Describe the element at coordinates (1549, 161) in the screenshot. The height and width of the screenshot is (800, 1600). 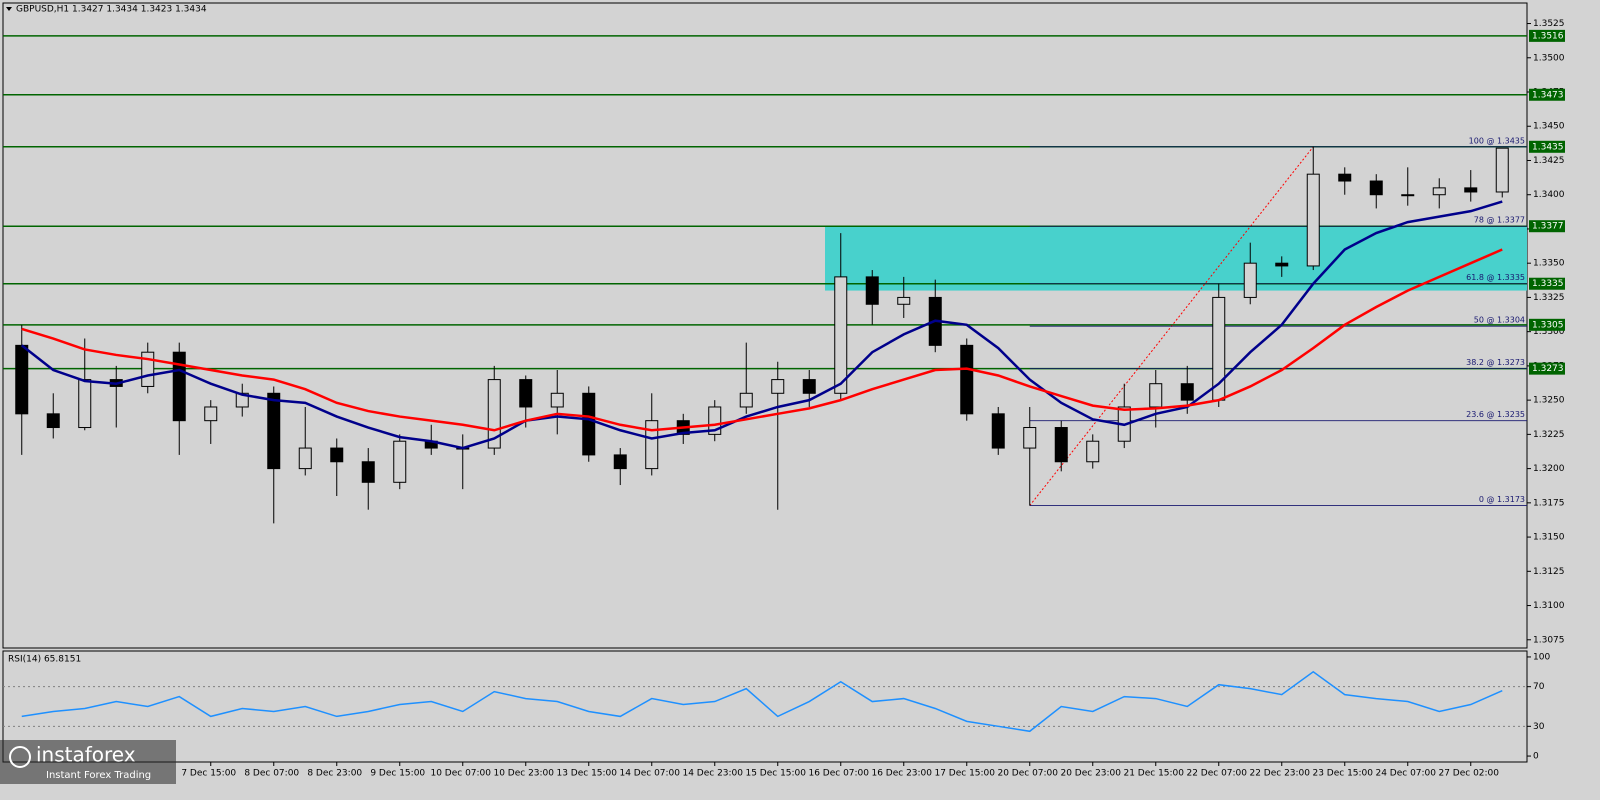
I see `y-tick-label: 1.3425` at that location.